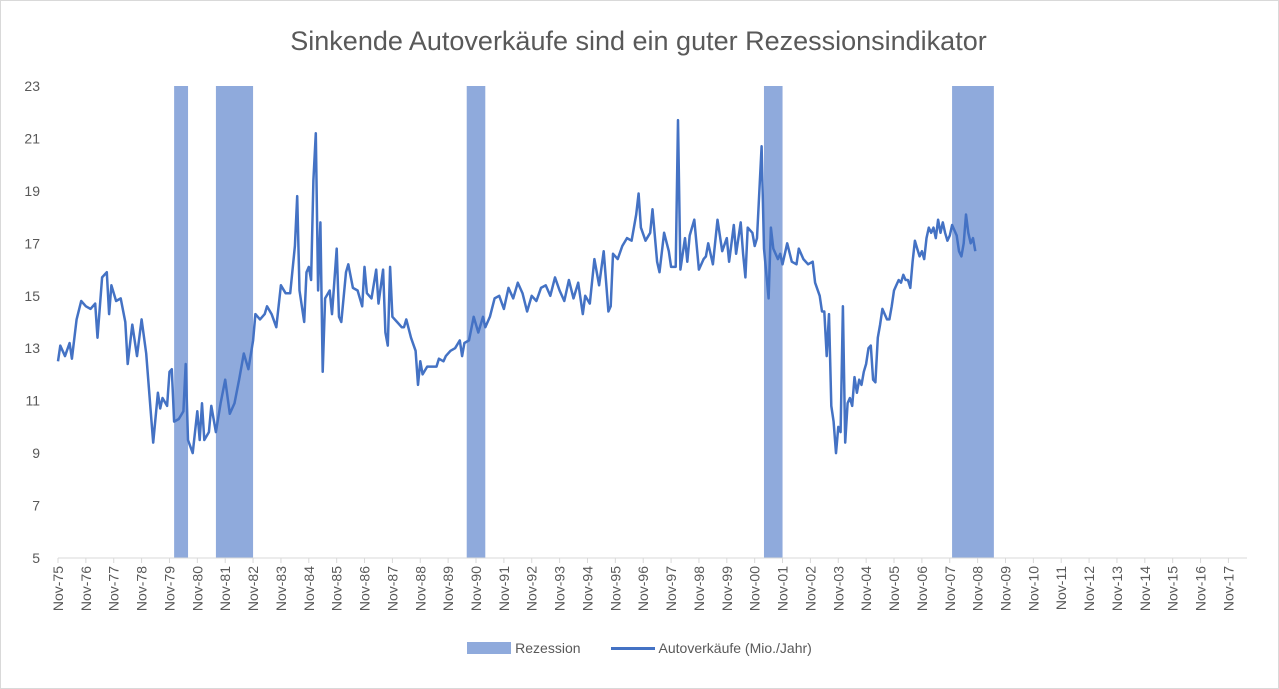 The image size is (1279, 689). Describe the element at coordinates (392, 588) in the screenshot. I see `x-tick-label: Nov-87` at that location.